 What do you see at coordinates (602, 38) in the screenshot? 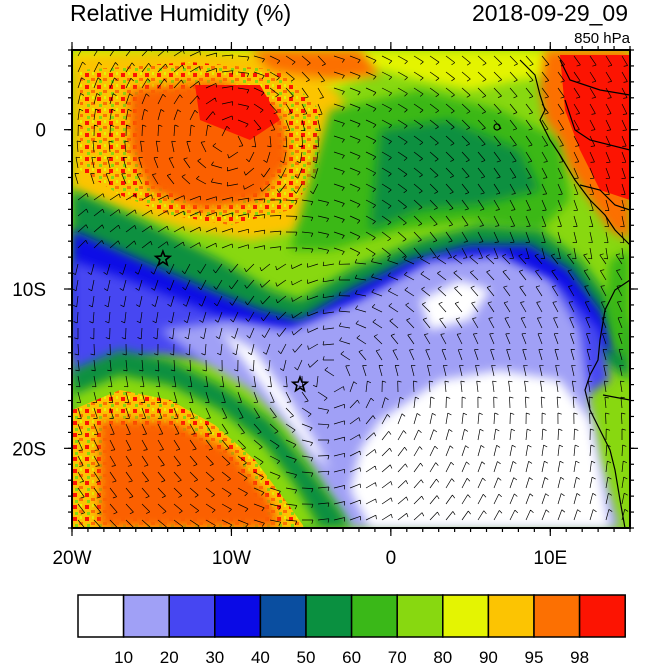
I see `pressure-level: 850 hPa` at bounding box center [602, 38].